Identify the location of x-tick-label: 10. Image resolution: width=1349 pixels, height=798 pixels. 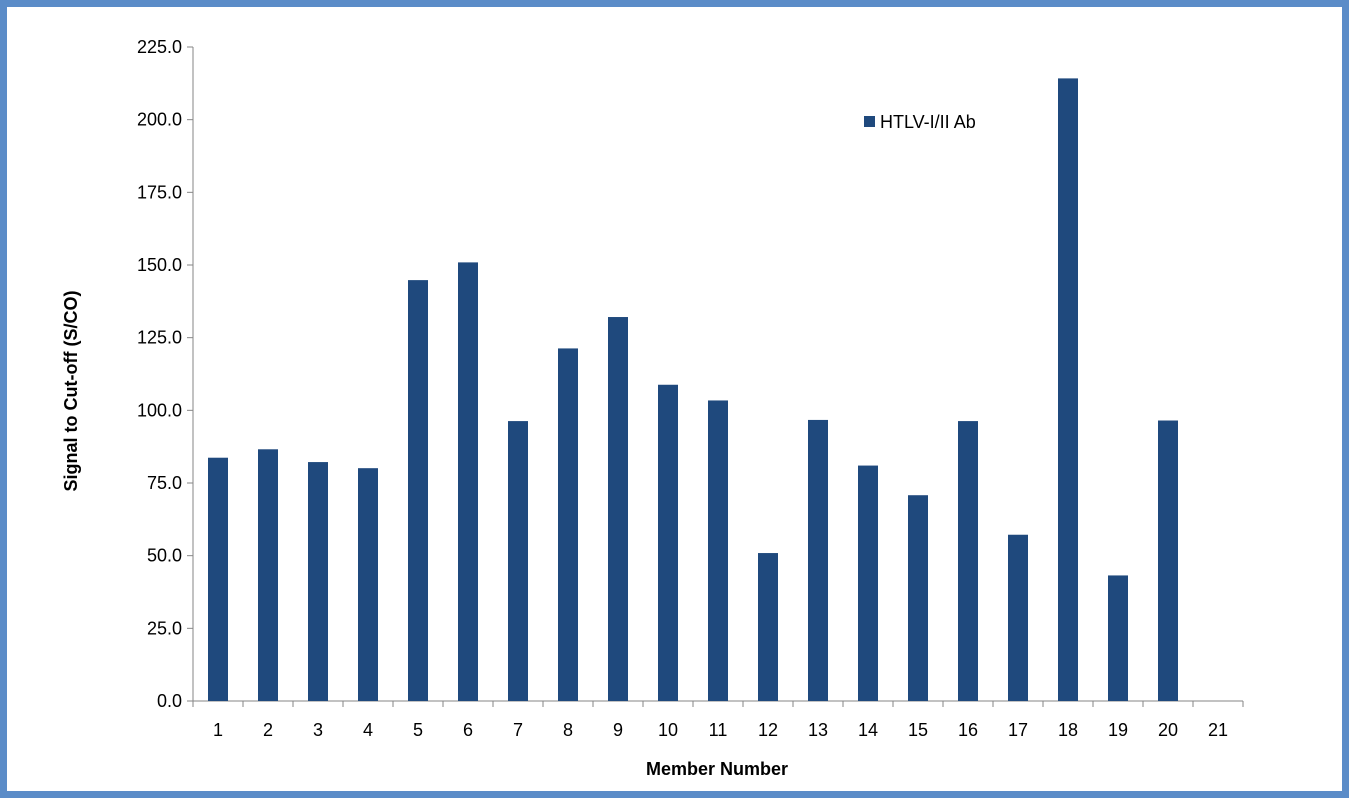
(668, 730).